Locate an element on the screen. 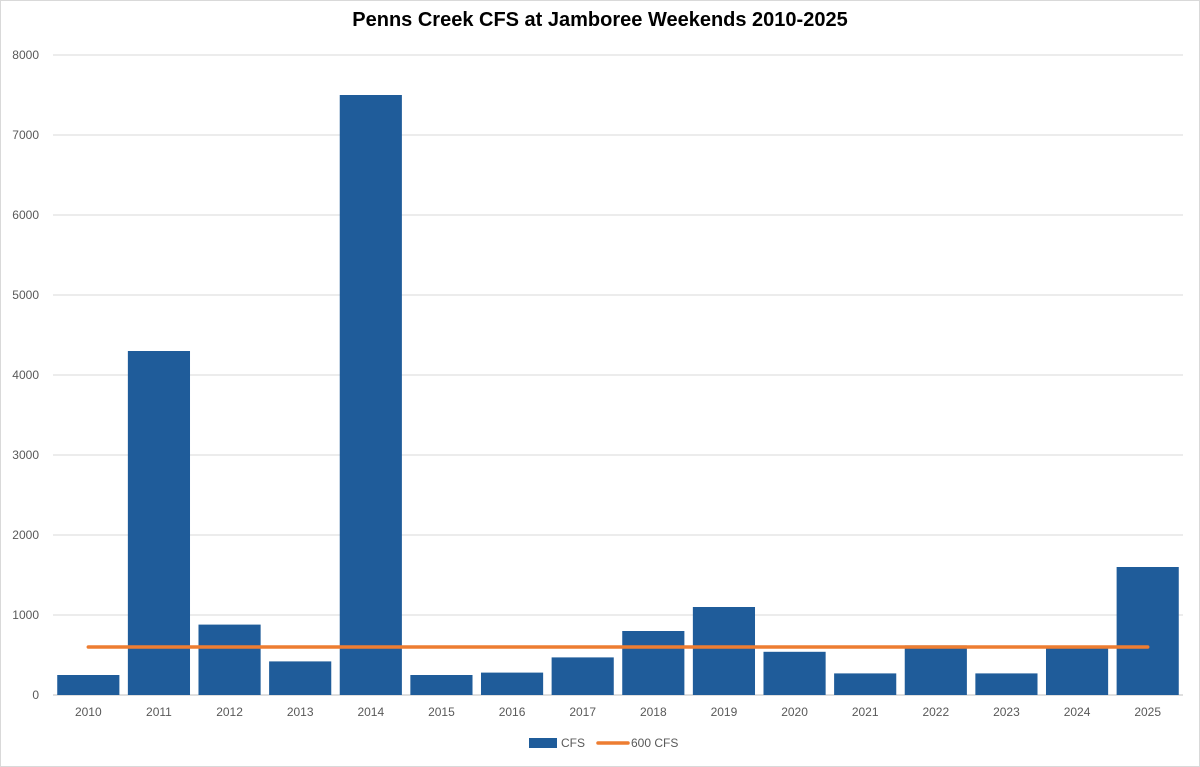  bar-2021 is located at coordinates (865, 684).